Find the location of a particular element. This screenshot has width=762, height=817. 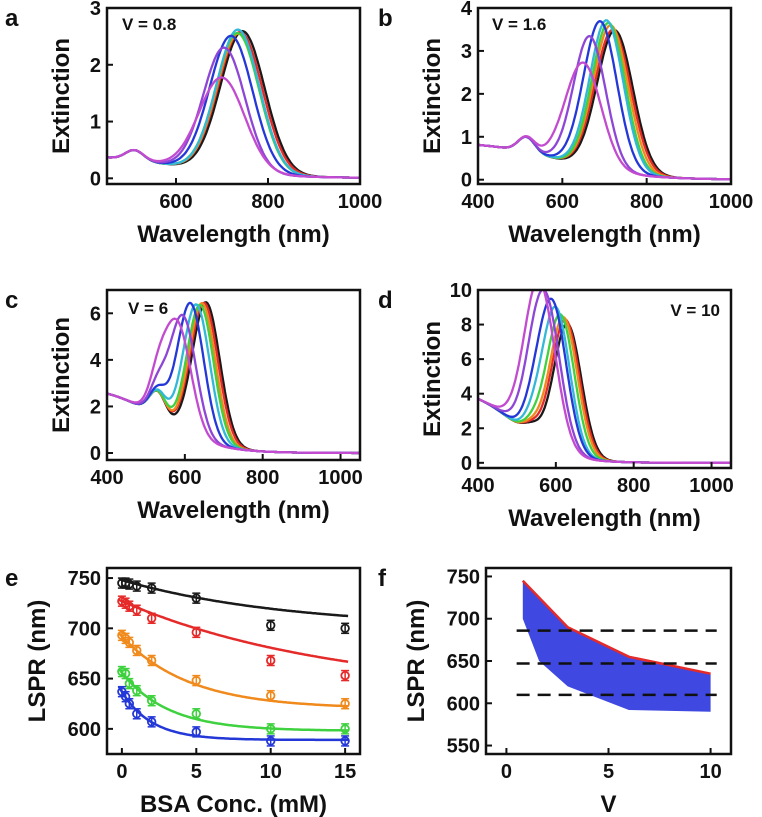

panel-letter: e is located at coordinates (11, 578).